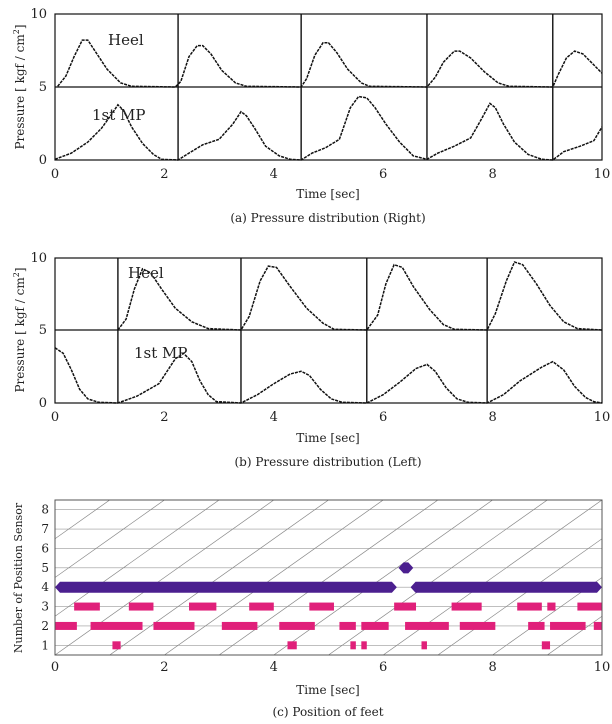  Describe the element at coordinates (45, 626) in the screenshot. I see `y-tick-label: 2` at that location.